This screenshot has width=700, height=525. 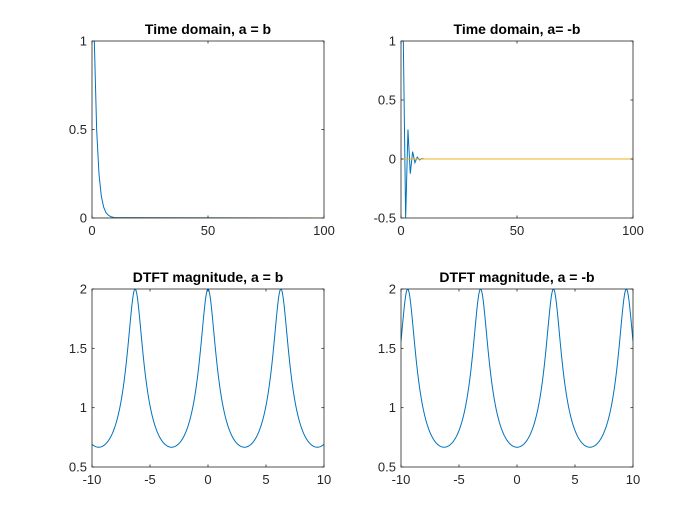 I want to click on y-tick-label: -0.5, so click(x=385, y=218).